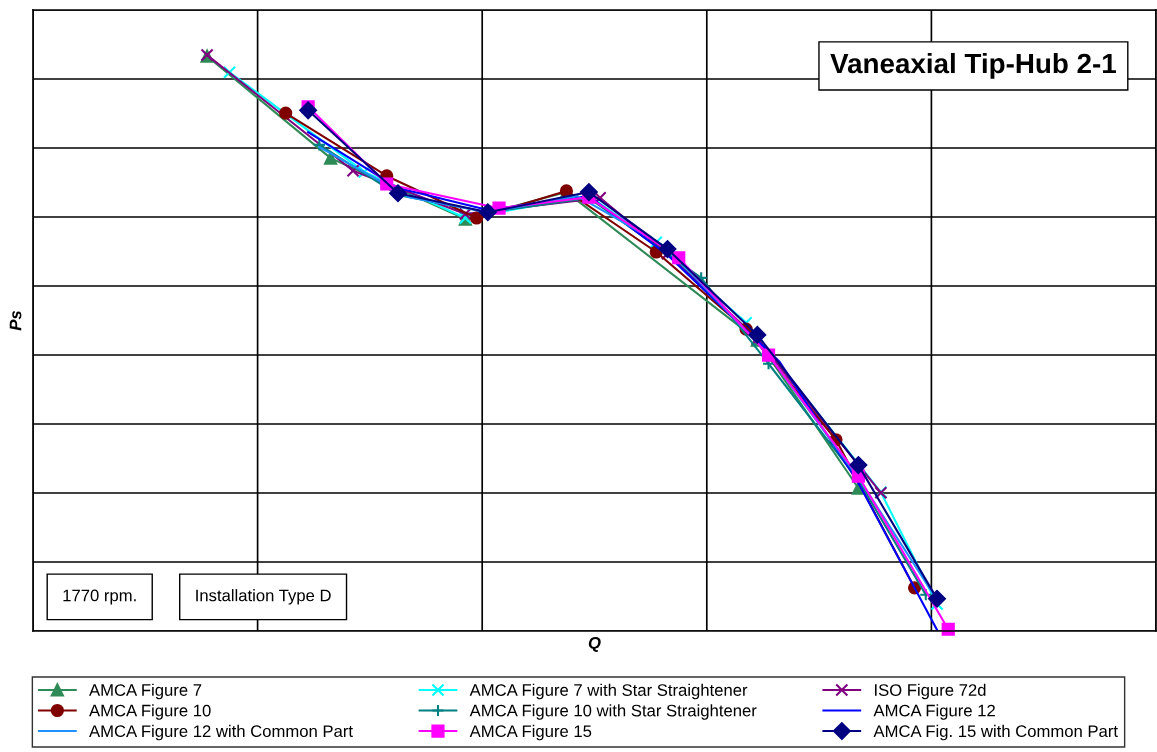  What do you see at coordinates (934, 712) in the screenshot?
I see `legend-label: AMCA Figure 12` at bounding box center [934, 712].